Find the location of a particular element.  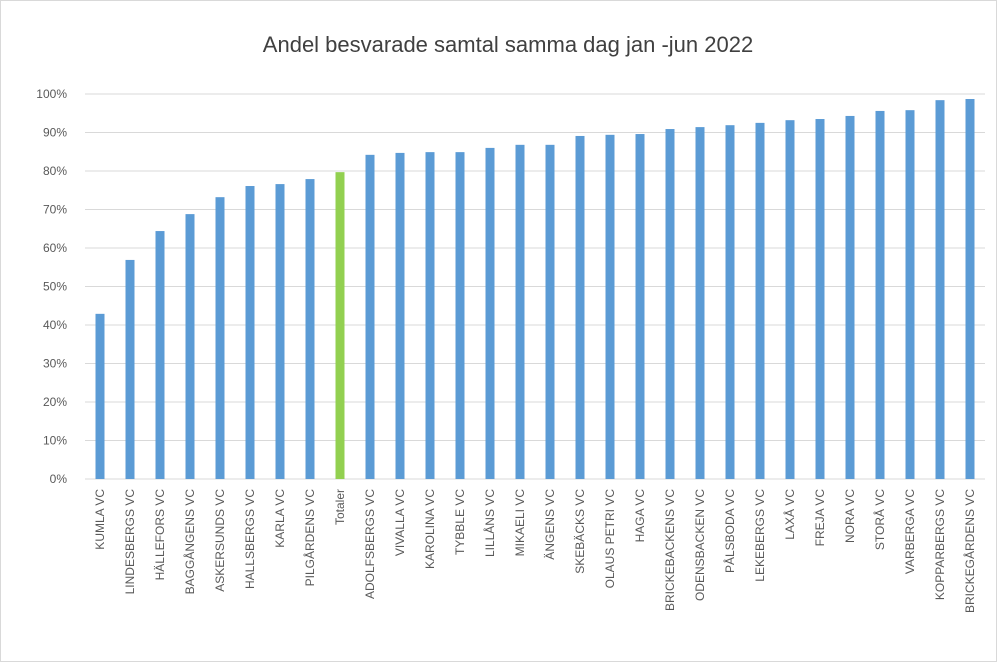

x-tick-label: ÄNGENS VC is located at coordinates (550, 524).